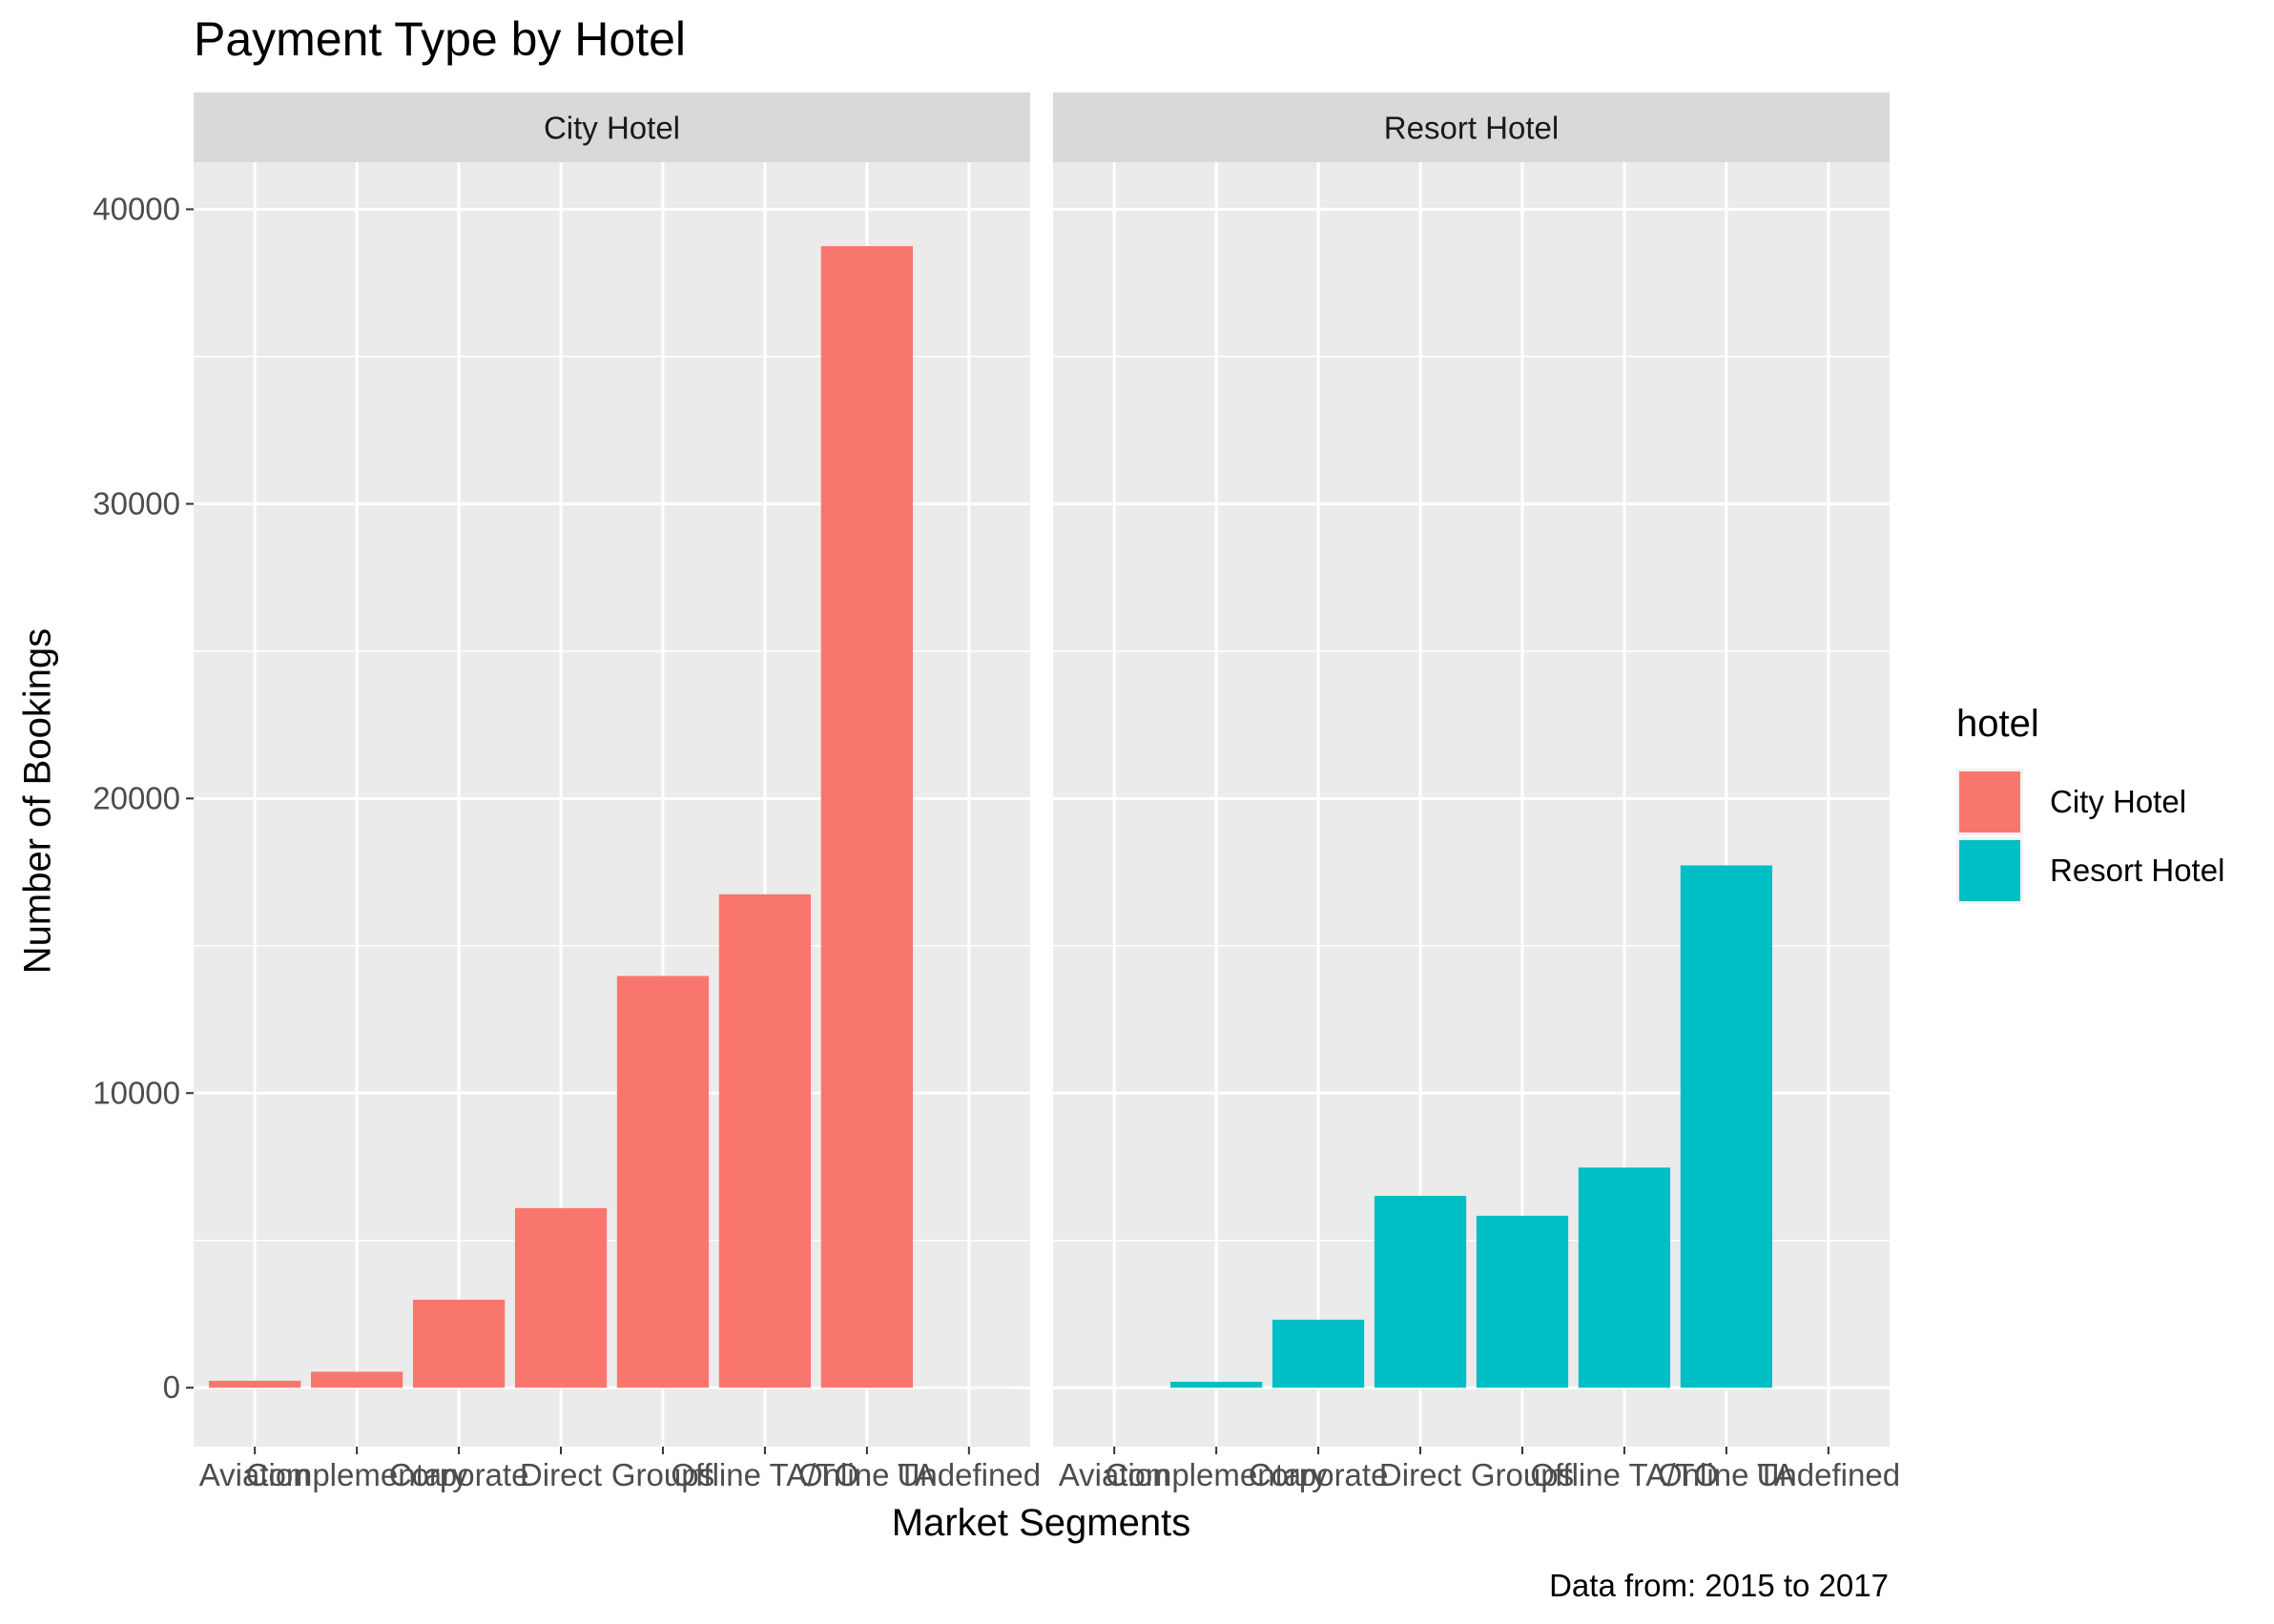  What do you see at coordinates (765, 1141) in the screenshot?
I see `bar-city-hotel-offline-ta-to` at bounding box center [765, 1141].